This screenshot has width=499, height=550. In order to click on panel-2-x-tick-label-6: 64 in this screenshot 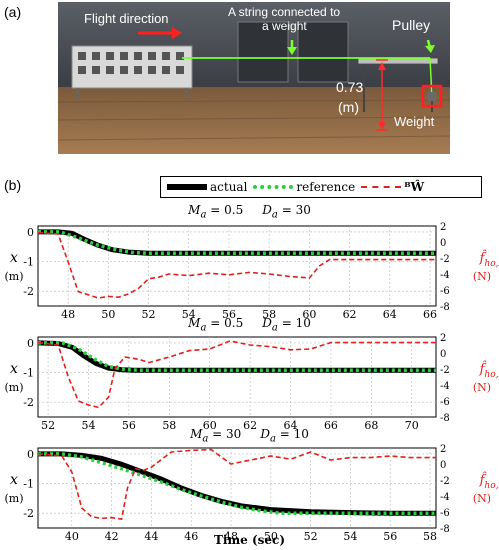, I will do `click(291, 425)`.